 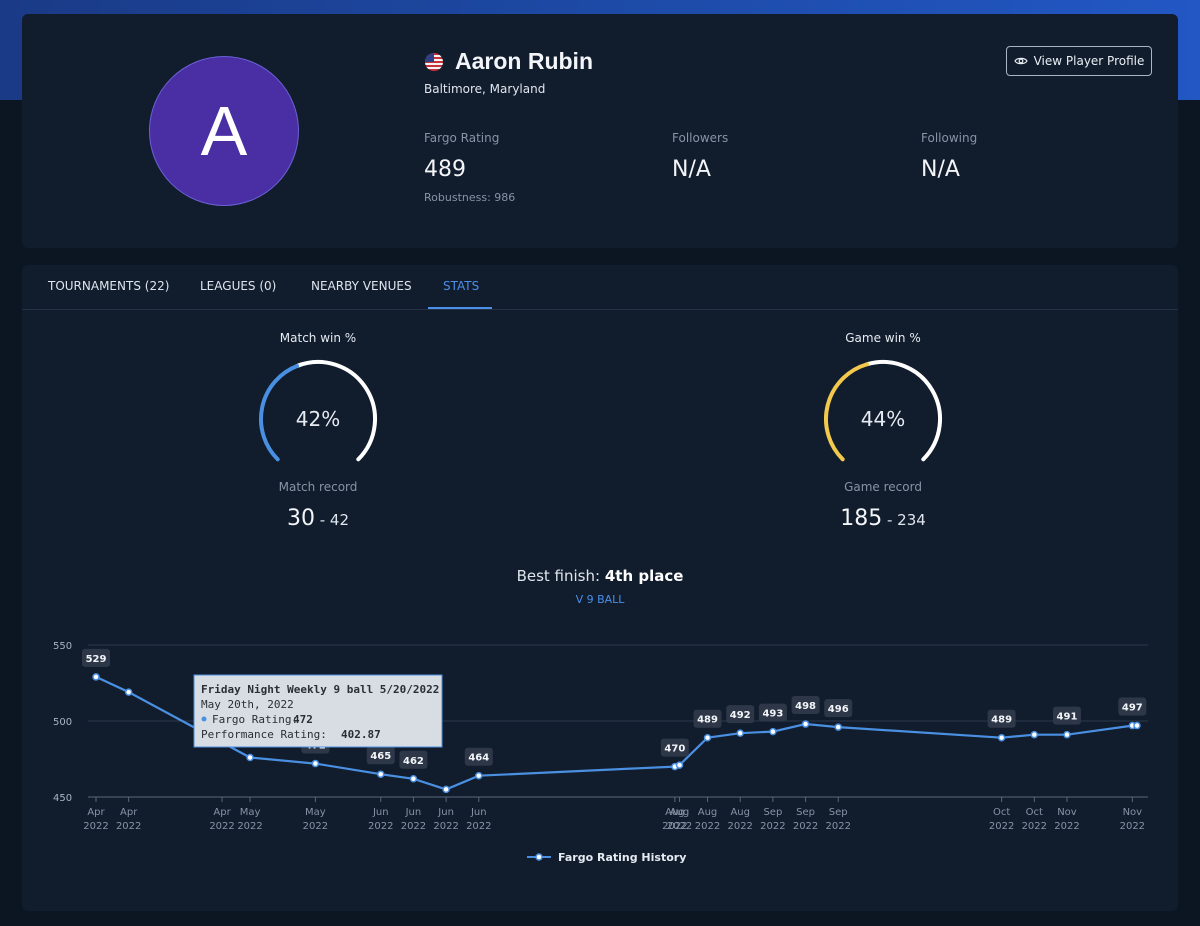 What do you see at coordinates (318, 518) in the screenshot?
I see `match-record: 30 - 42` at bounding box center [318, 518].